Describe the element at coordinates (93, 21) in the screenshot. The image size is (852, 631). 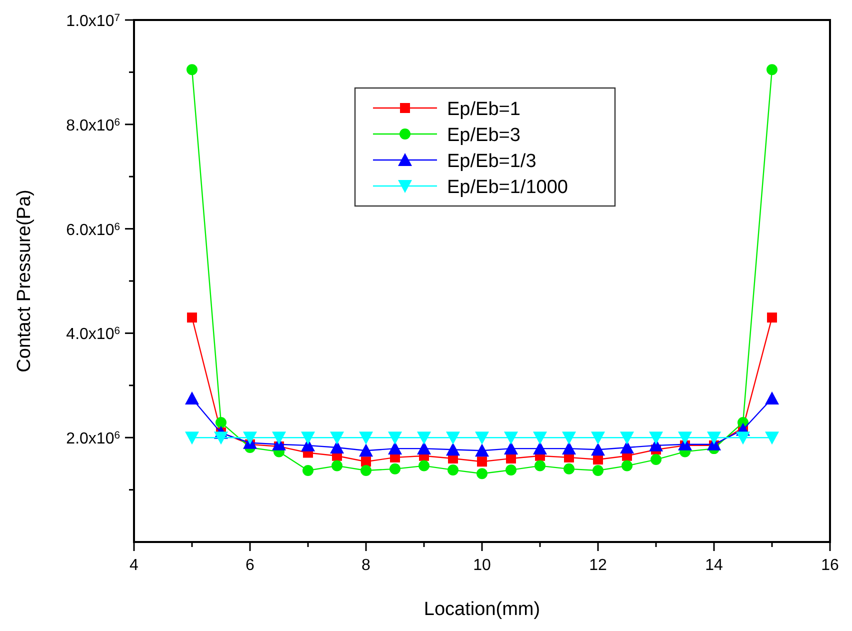
I see `y-tick-label: 1.0x10$^{7}$` at that location.